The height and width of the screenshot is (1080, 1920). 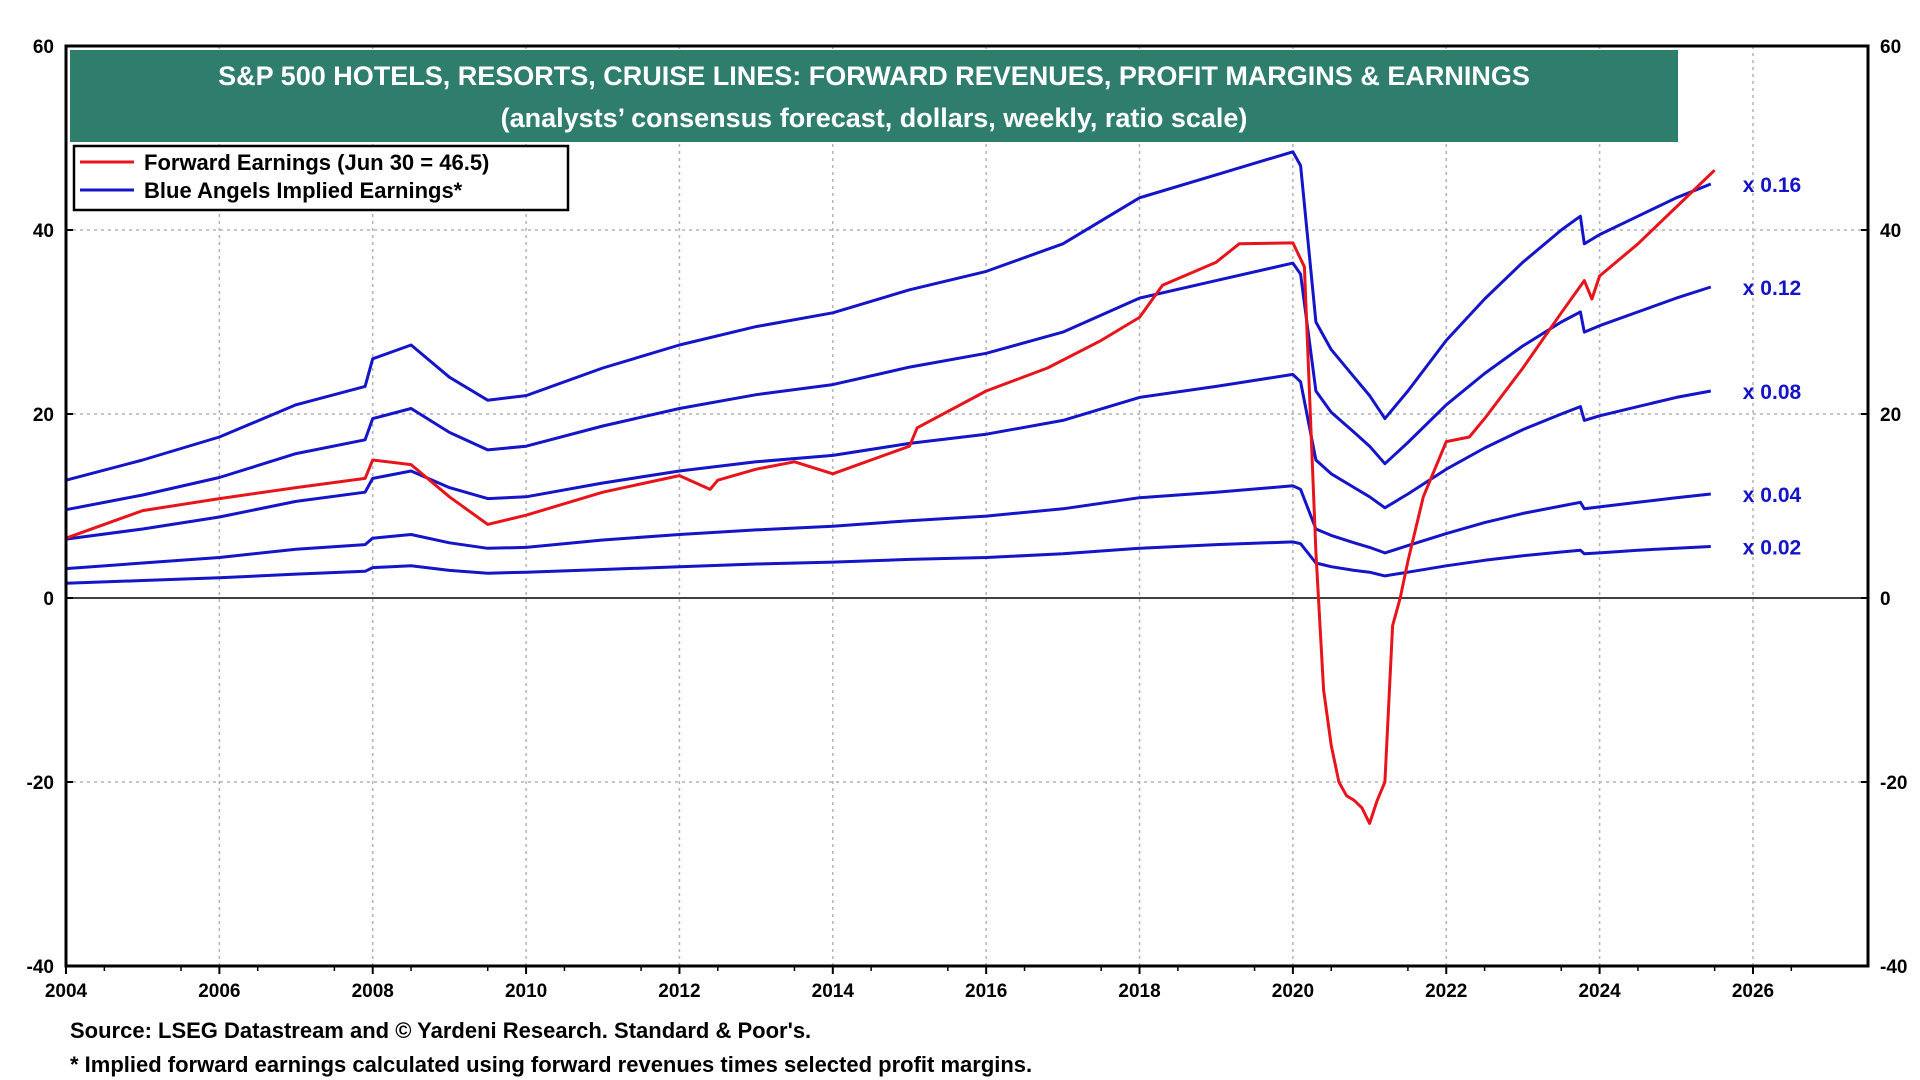 I want to click on title-background, so click(x=874, y=96).